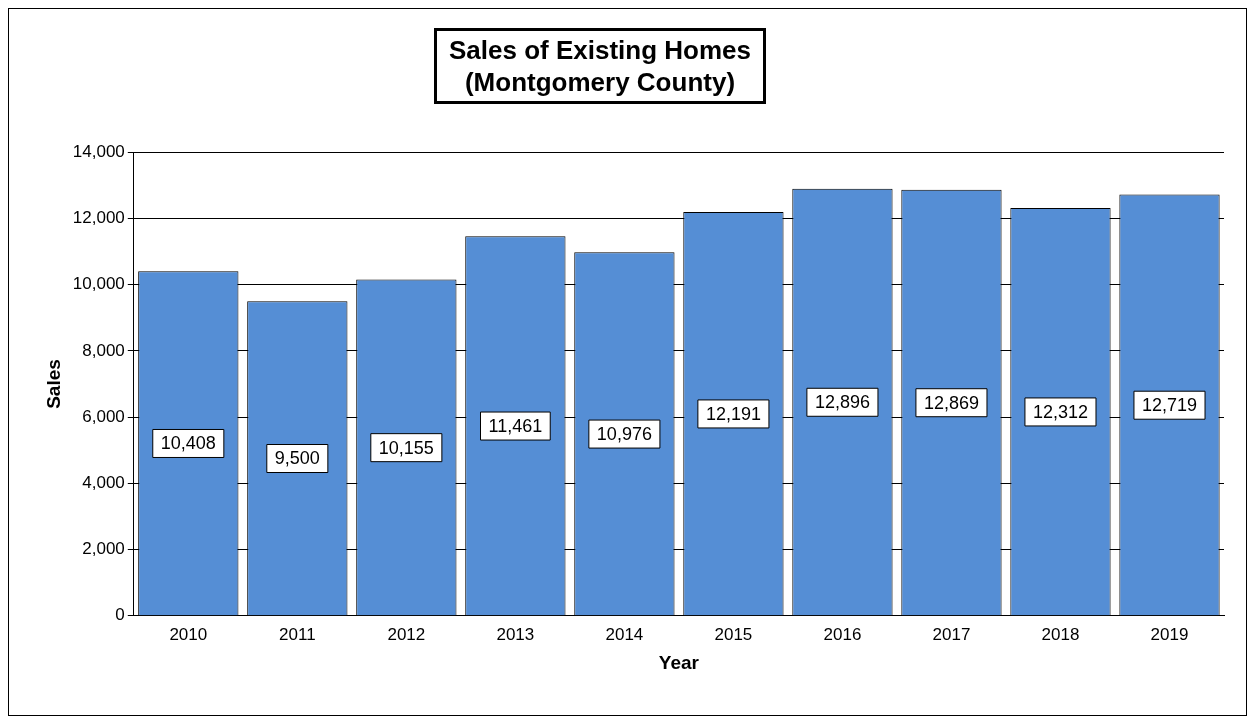  Describe the element at coordinates (98, 151) in the screenshot. I see `y-tick-label: 14,000` at that location.